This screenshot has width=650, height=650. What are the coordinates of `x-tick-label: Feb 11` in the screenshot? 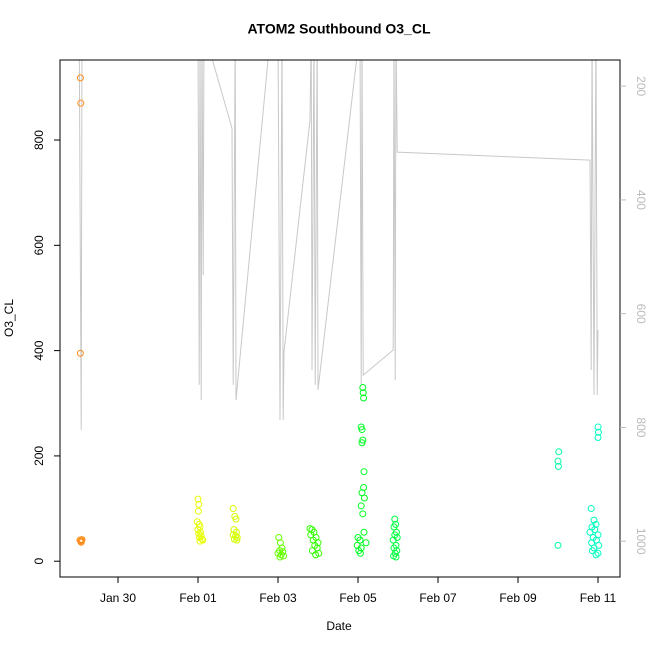 It's located at (598, 598).